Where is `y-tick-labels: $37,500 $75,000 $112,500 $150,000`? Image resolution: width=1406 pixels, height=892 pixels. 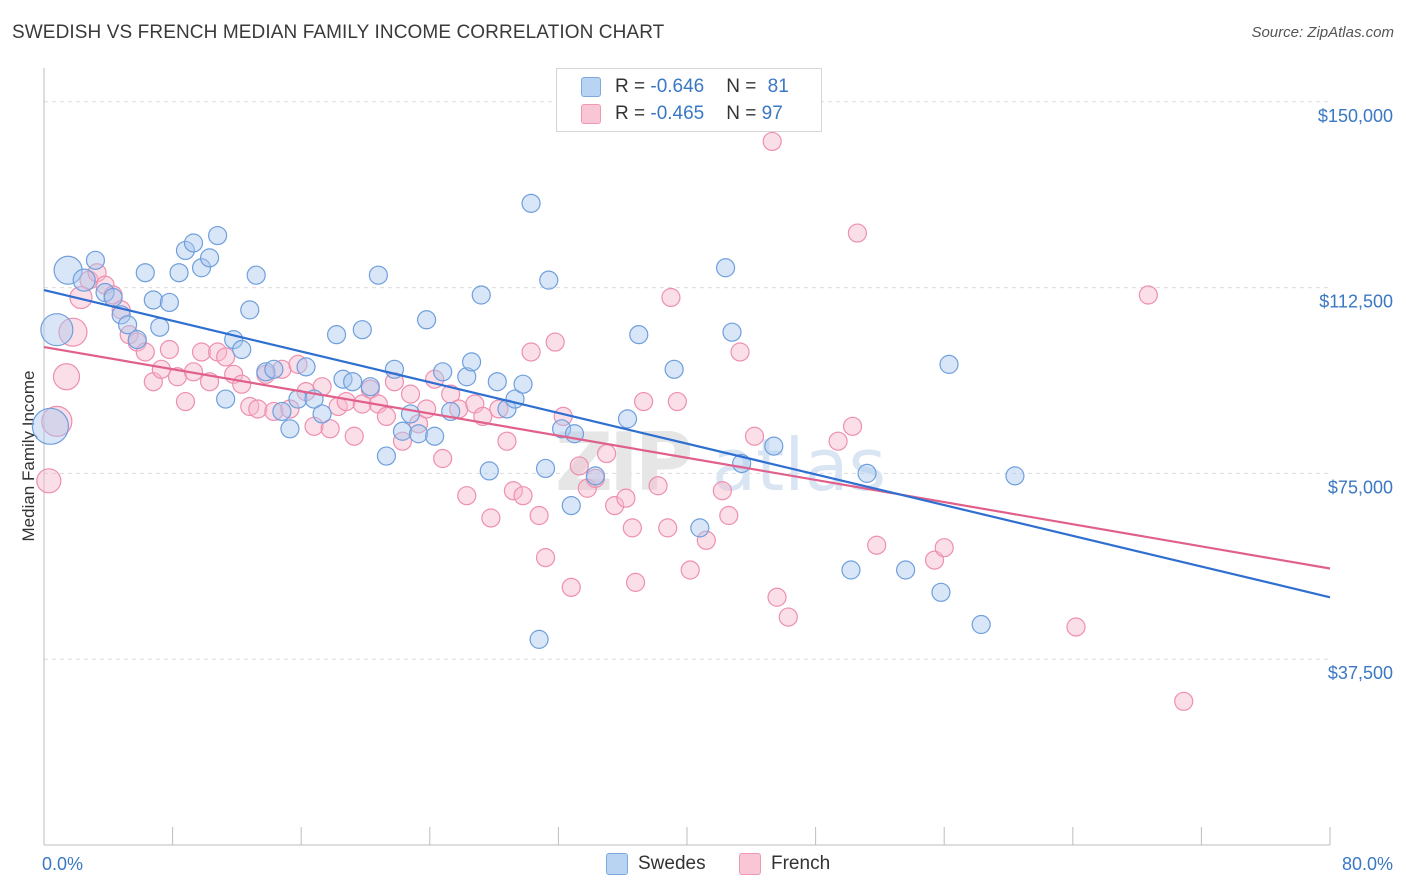
y-tick-labels: $37,500 $75,000 $112,500 $150,000 is located at coordinates (1355, 394).